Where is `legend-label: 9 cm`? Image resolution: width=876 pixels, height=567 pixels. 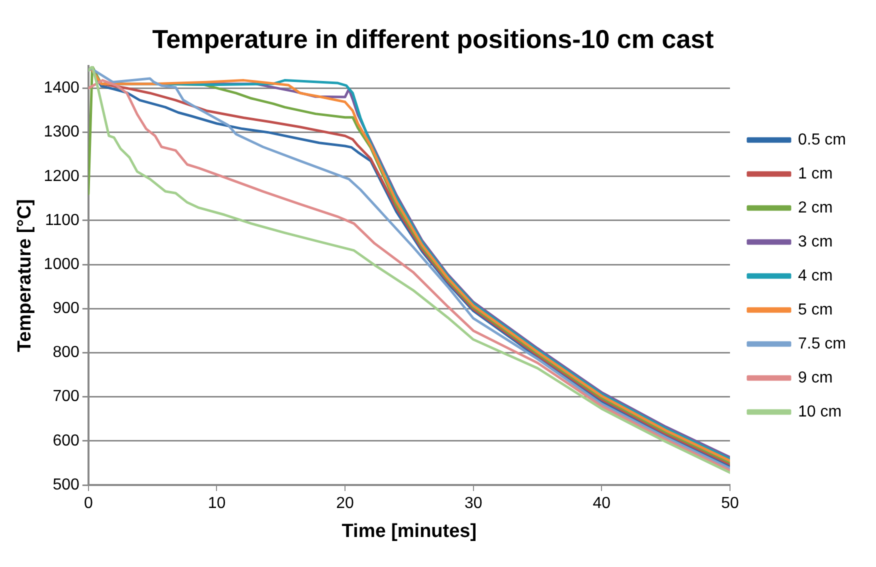
legend-label: 9 cm is located at coordinates (815, 377).